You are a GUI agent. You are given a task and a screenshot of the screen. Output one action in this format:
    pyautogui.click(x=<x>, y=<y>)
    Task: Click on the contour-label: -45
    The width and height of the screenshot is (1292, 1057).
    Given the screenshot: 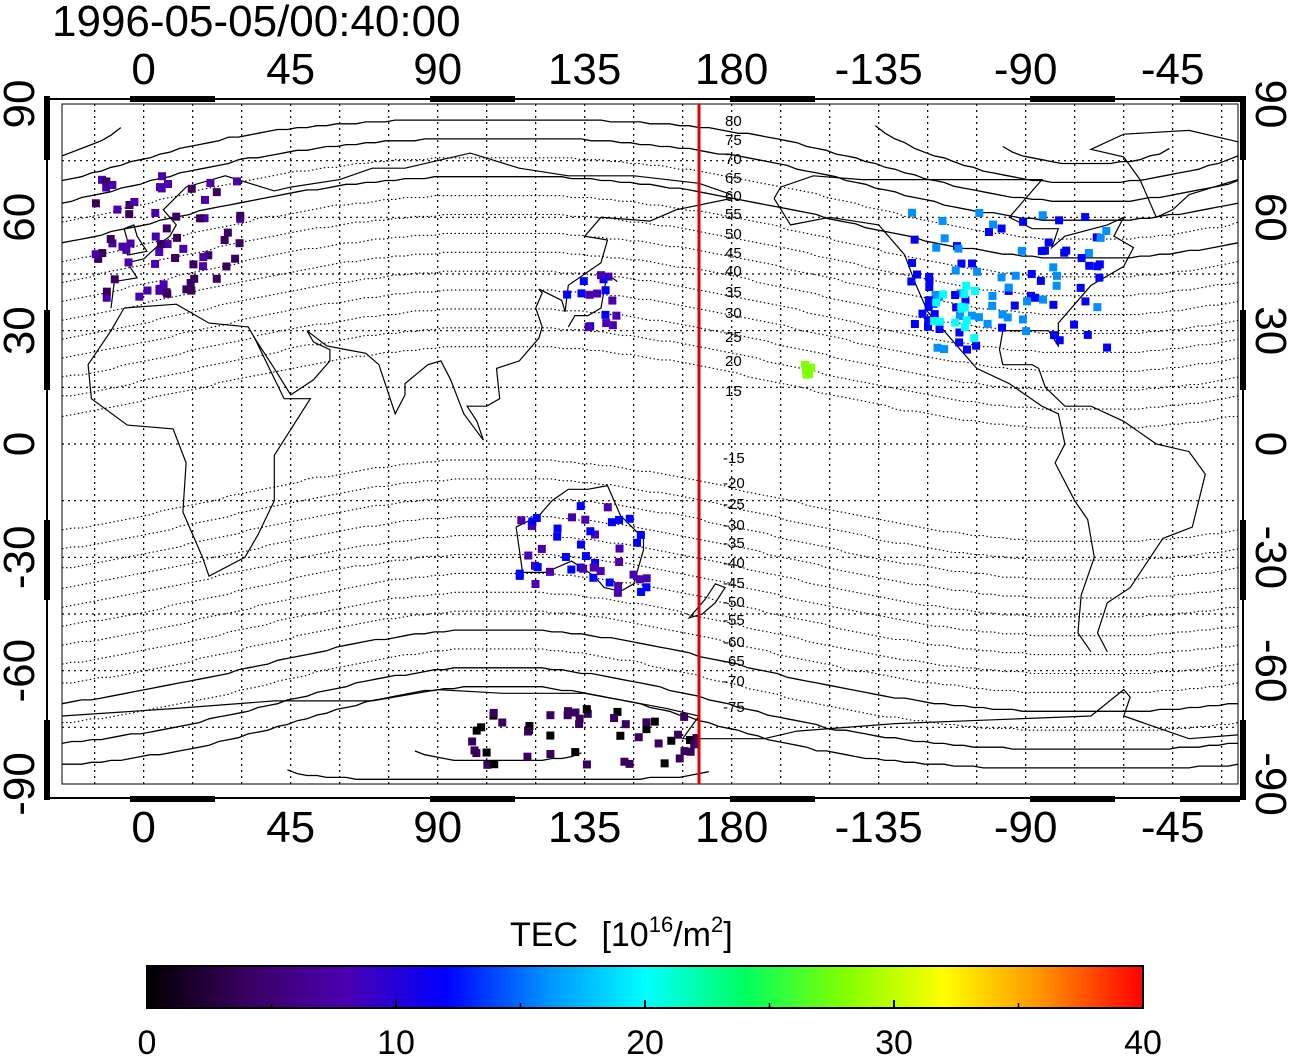 What is the action you would take?
    pyautogui.click(x=734, y=583)
    